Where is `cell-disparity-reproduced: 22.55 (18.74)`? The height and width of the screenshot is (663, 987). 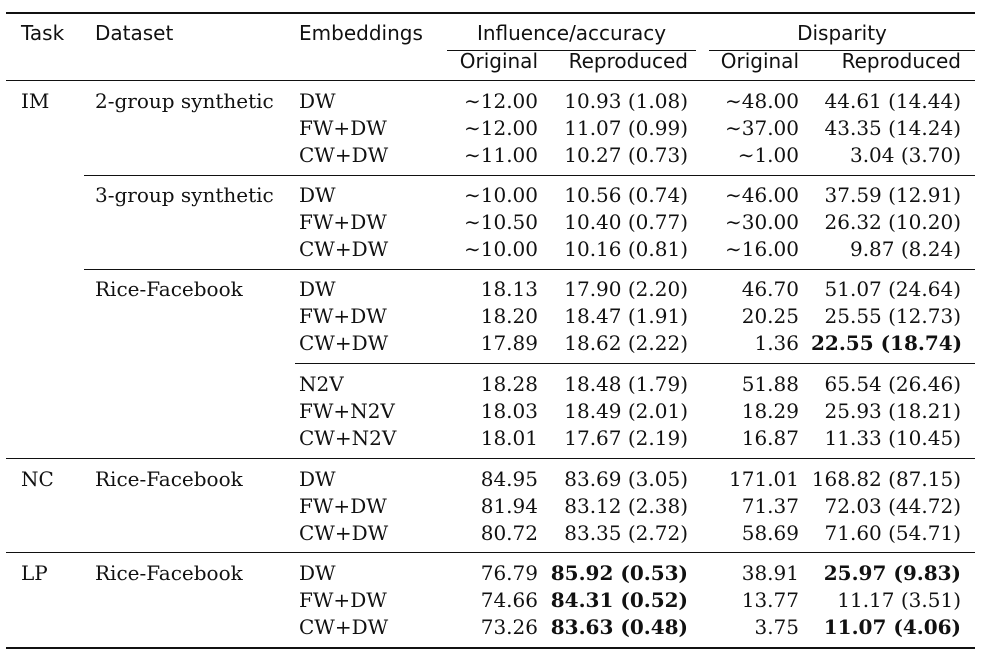
cell-disparity-reproduced: 22.55 (18.74) is located at coordinates (887, 343).